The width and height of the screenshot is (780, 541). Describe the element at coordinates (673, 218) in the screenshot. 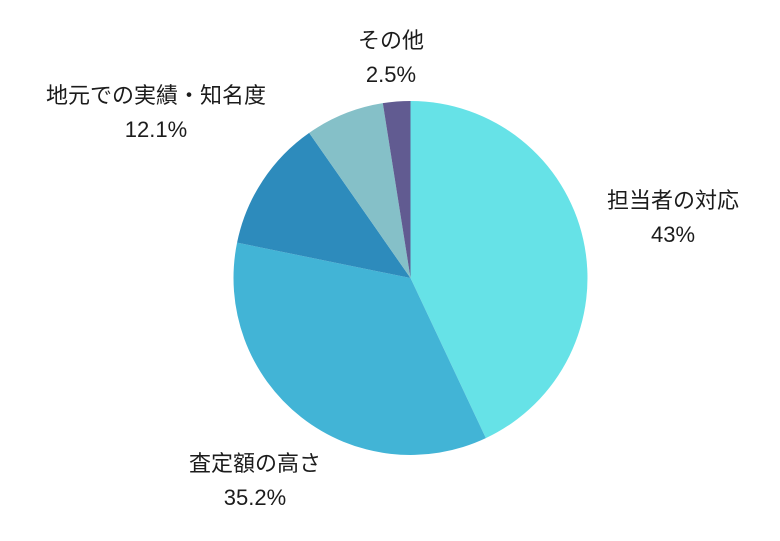

I see `slice-label-tantousha: 担当者の対応 43%` at that location.